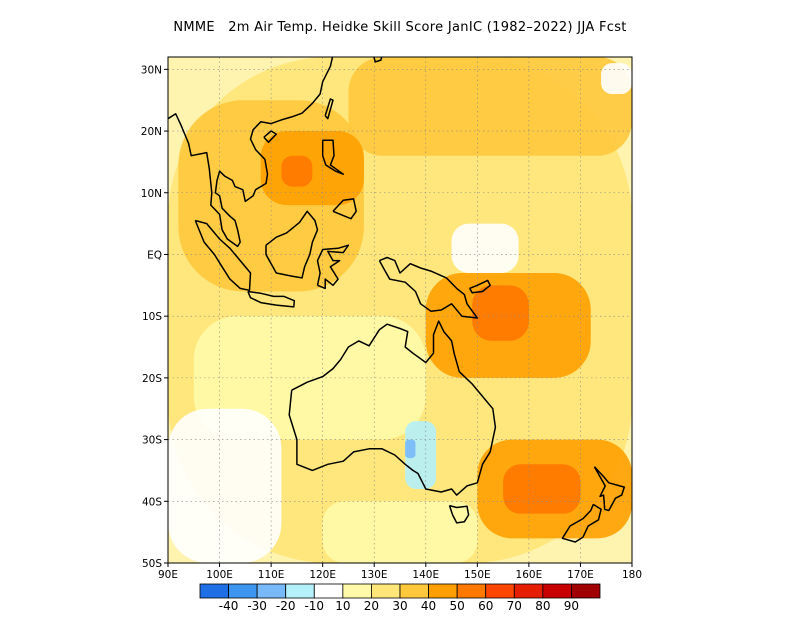 The height and width of the screenshot is (618, 800). What do you see at coordinates (229, 606) in the screenshot?
I see `colorbar-label: -40` at bounding box center [229, 606].